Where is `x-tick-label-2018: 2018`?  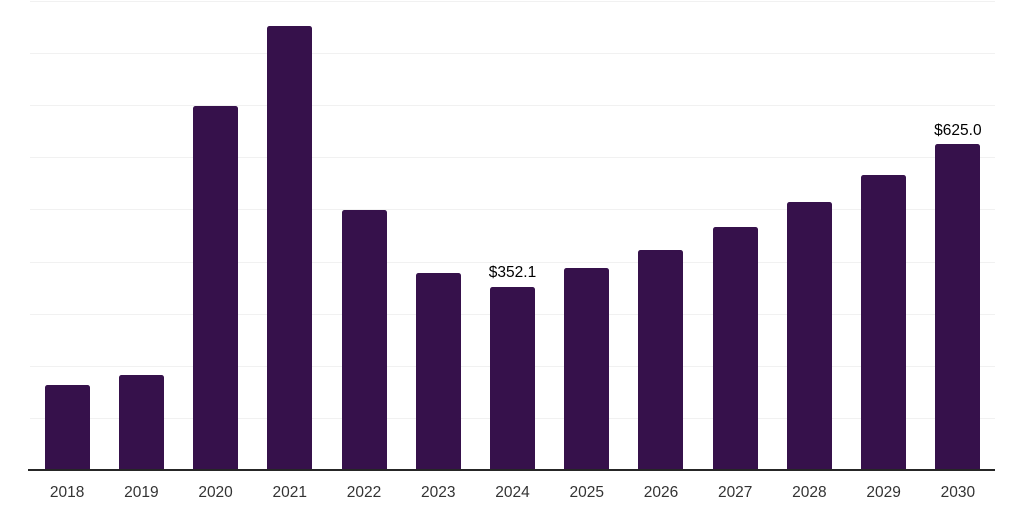
x-tick-label-2018: 2018 is located at coordinates (67, 492).